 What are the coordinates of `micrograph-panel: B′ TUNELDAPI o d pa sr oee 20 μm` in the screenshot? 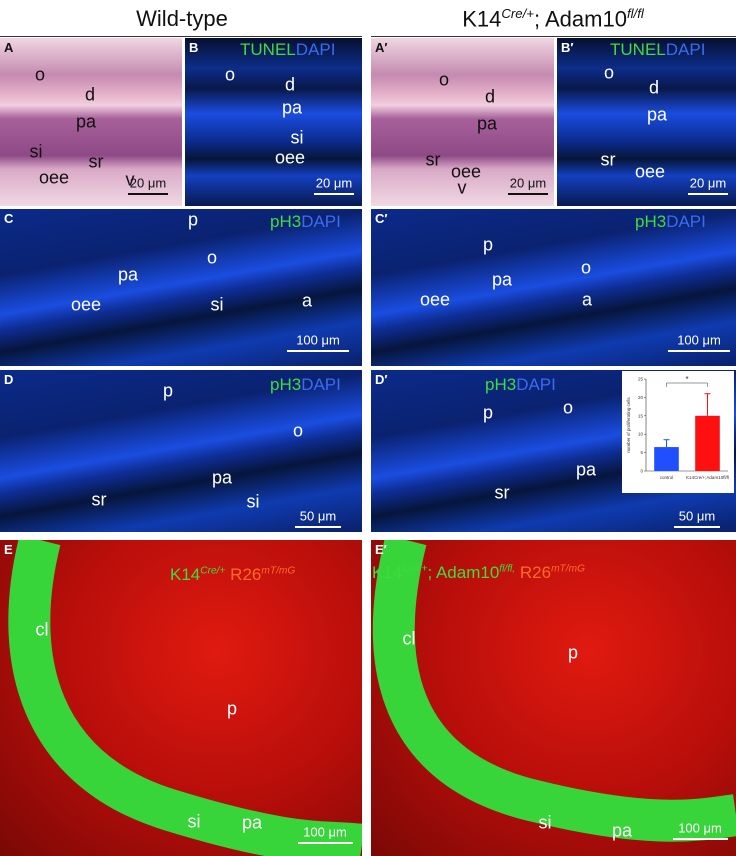 It's located at (646, 122).